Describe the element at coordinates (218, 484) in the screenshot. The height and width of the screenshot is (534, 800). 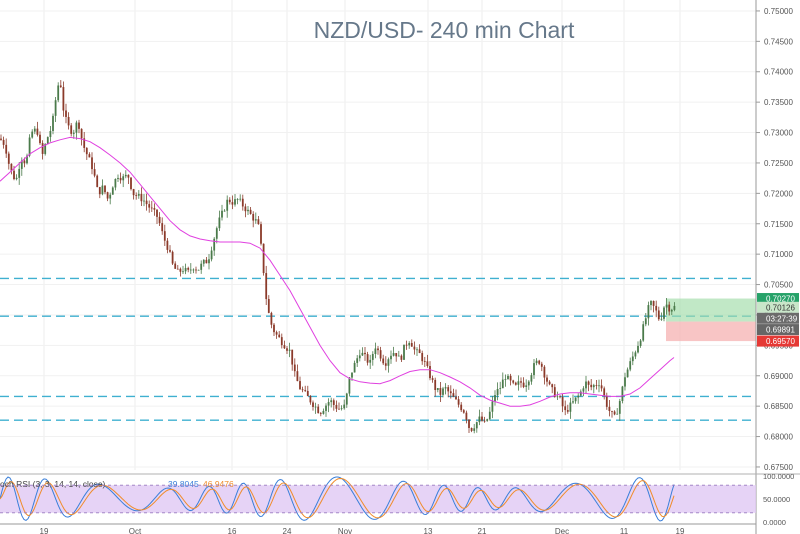
I see `stoch-d-value: 46.9476` at that location.